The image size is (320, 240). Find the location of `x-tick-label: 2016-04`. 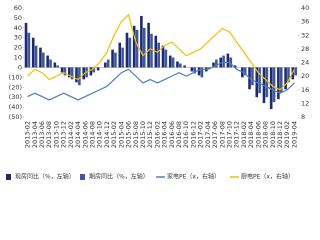

x-tick-label: 2016-04 is located at coordinates (165, 134).